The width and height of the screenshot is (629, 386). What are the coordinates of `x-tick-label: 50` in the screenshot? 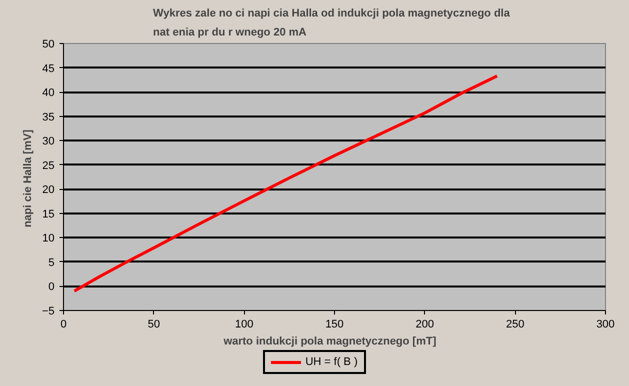 It's located at (154, 324).